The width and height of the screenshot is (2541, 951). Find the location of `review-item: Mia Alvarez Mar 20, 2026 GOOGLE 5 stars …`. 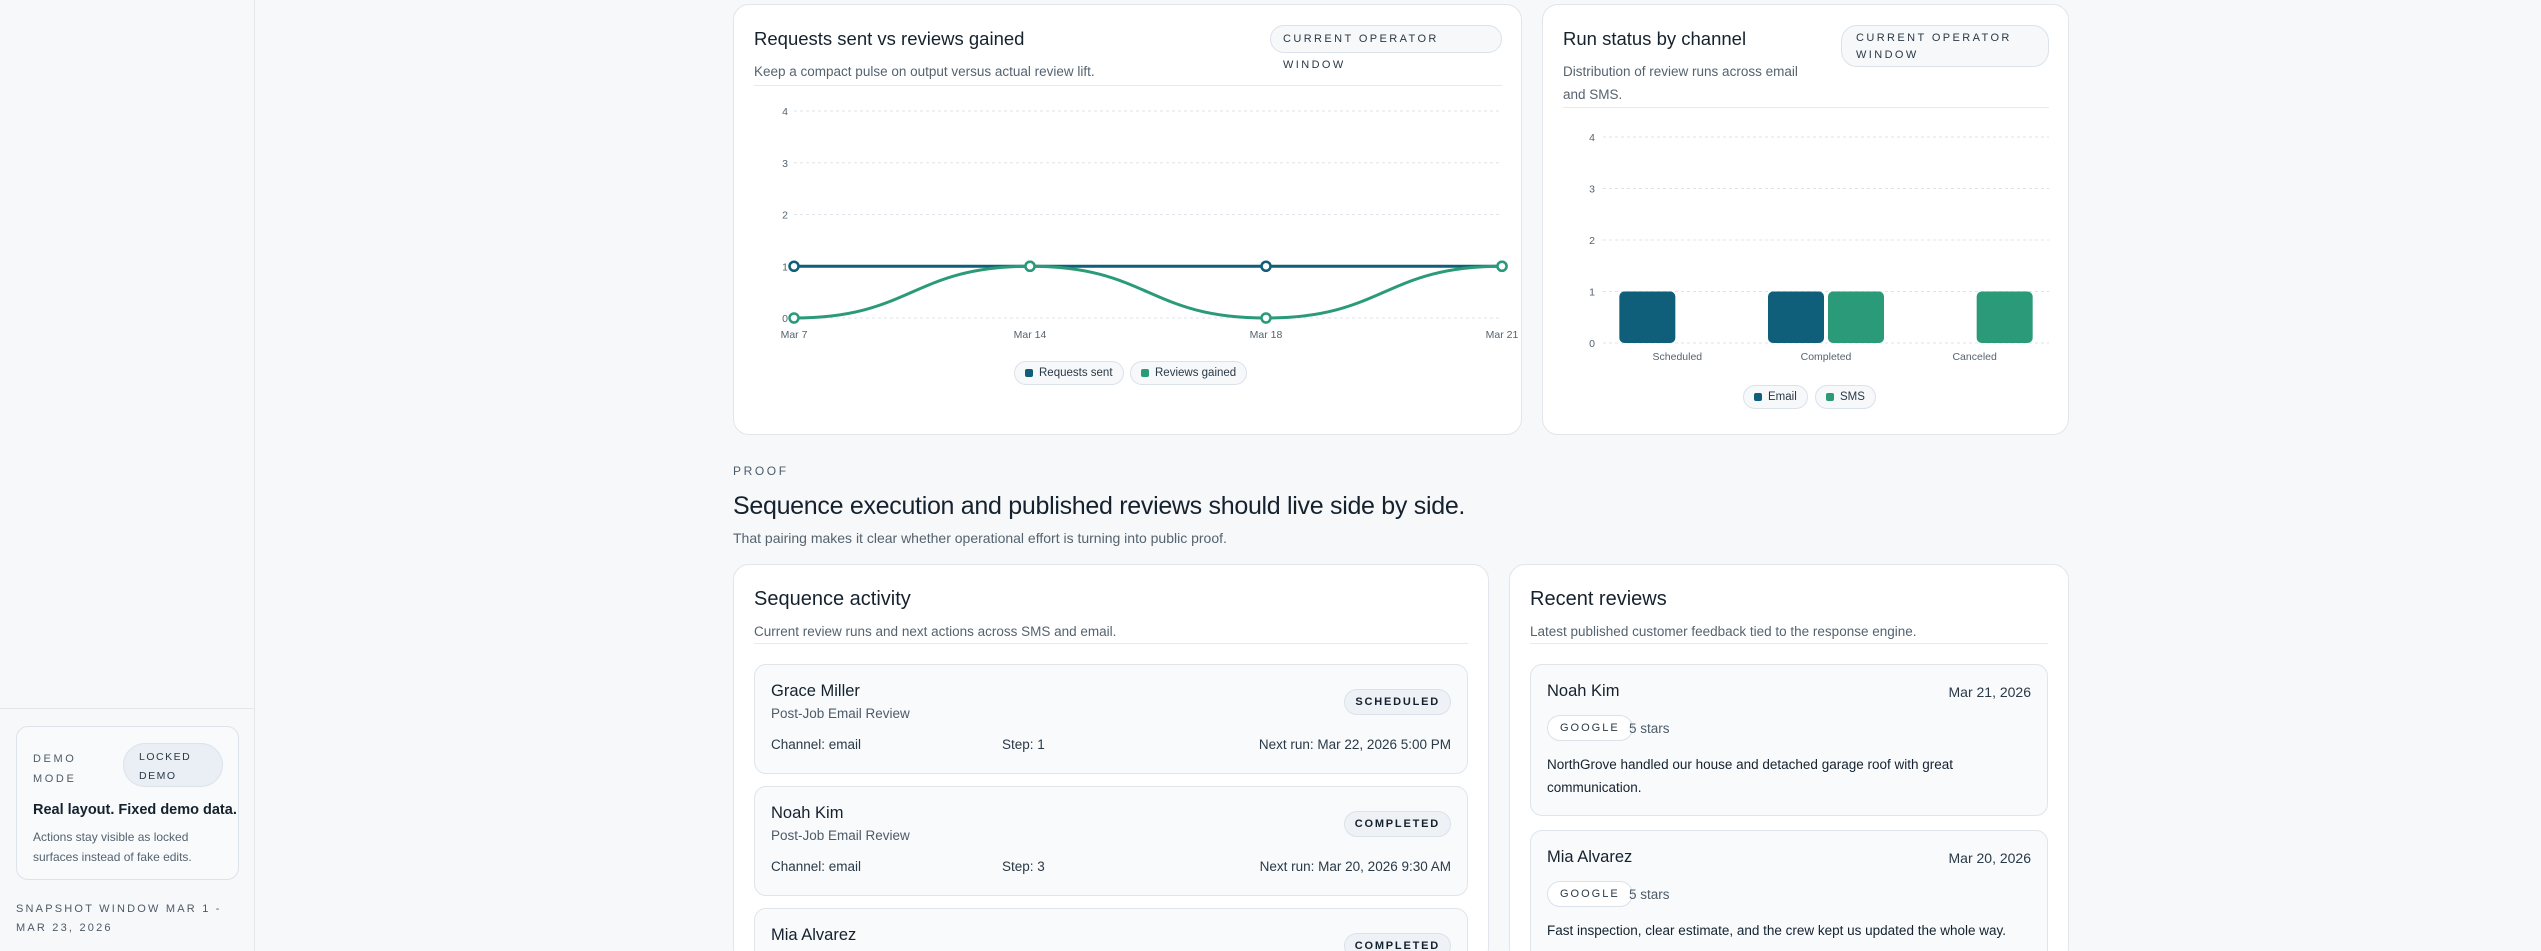

review-item: Mia Alvarez Mar 20, 2026 GOOGLE 5 stars … is located at coordinates (1789, 890).